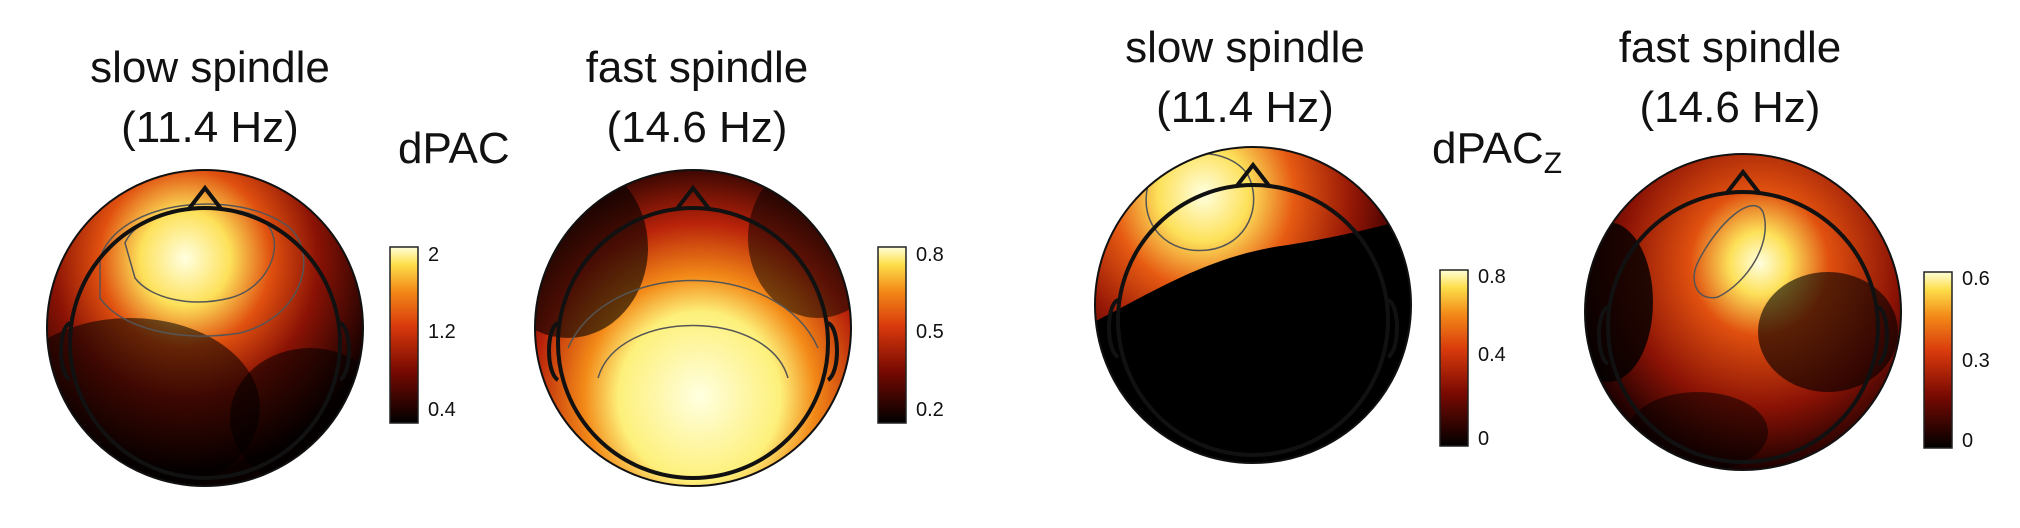 The width and height of the screenshot is (2020, 528). Describe the element at coordinates (1553, 163) in the screenshot. I see `measure-label-dpacz-subscript: Z` at that location.